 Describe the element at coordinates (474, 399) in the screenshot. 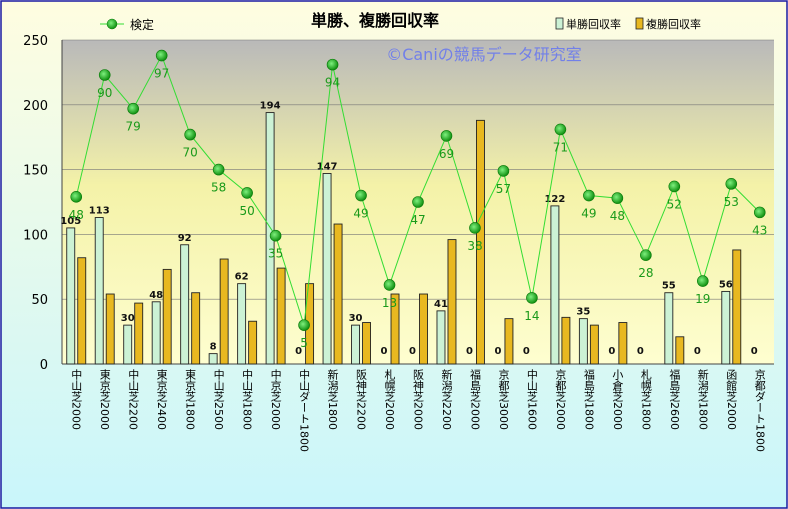

I see `x-tick-label: 福島芝2000` at that location.